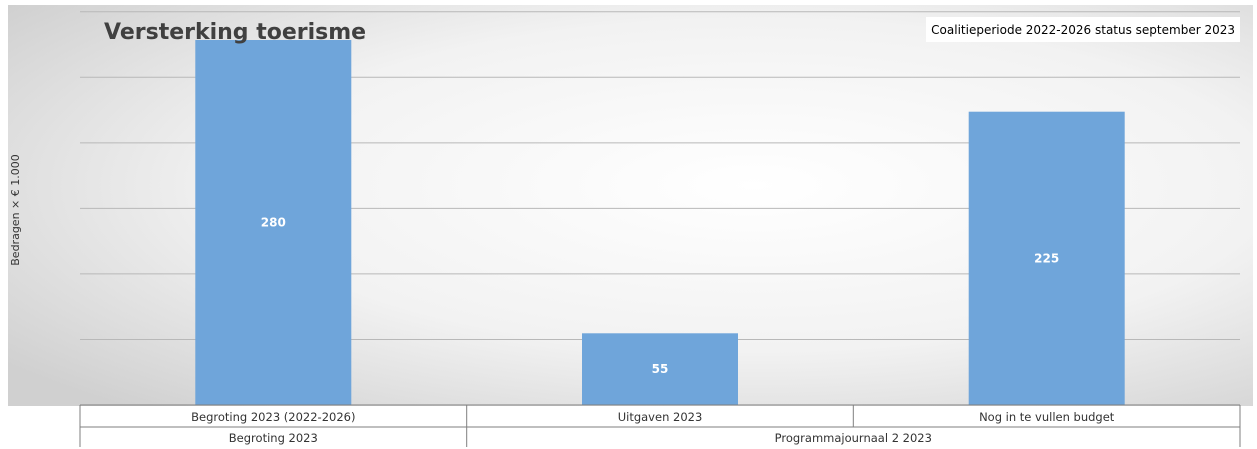 This screenshot has width=1257, height=449. I want to click on bar-data-label: 55, so click(660, 369).